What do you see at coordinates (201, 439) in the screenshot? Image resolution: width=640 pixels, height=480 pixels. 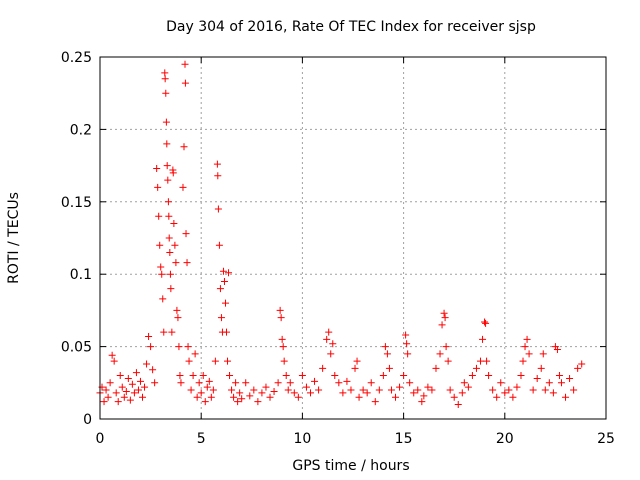 I see `x-tick-label: 5` at bounding box center [201, 439].